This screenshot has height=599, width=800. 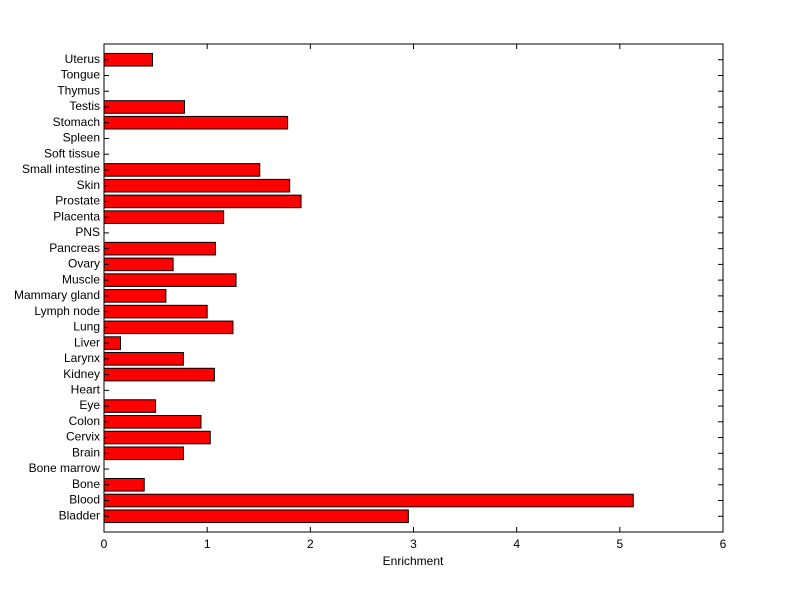 I want to click on y-tick-label: Brain, so click(x=86, y=452).